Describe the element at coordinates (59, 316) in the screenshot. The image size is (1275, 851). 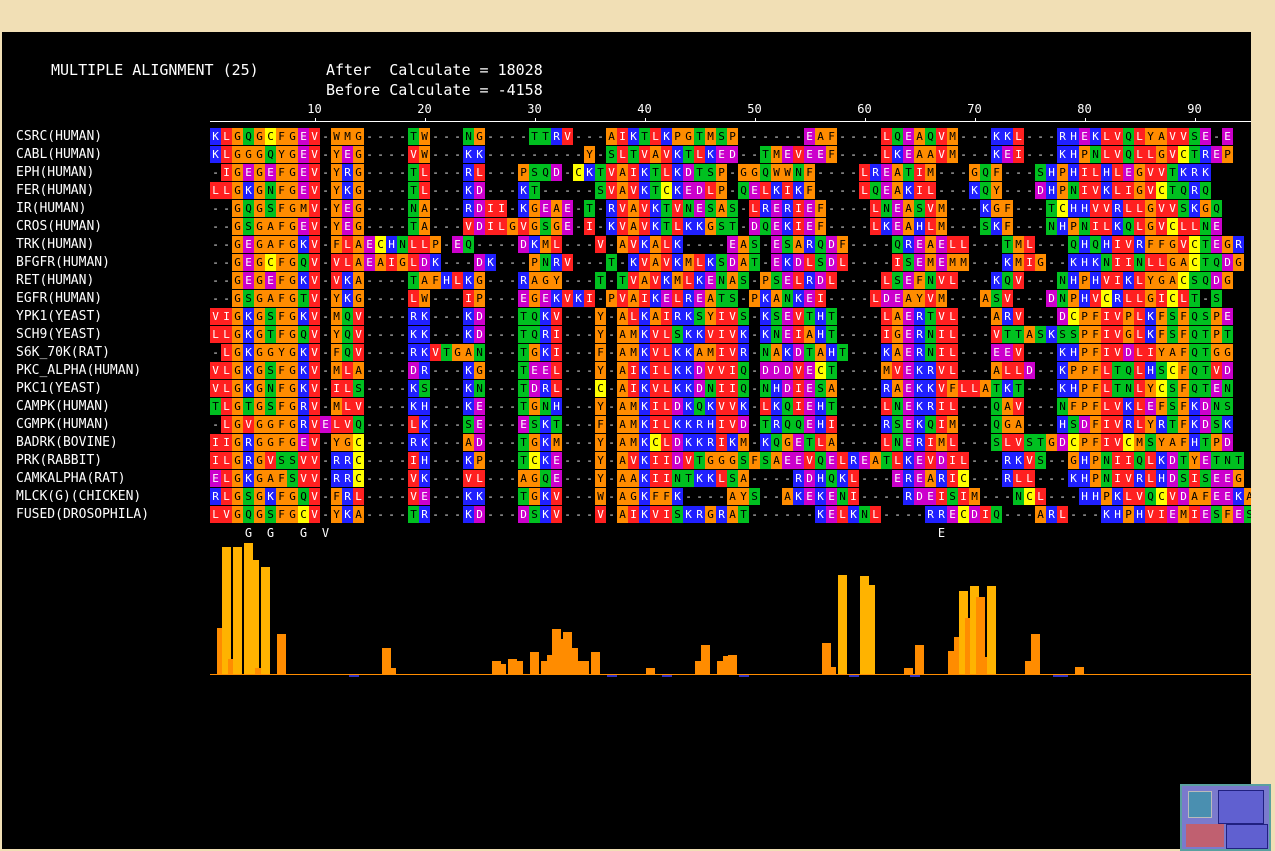
I see `sequence-name: YPK1(YEAST)` at that location.